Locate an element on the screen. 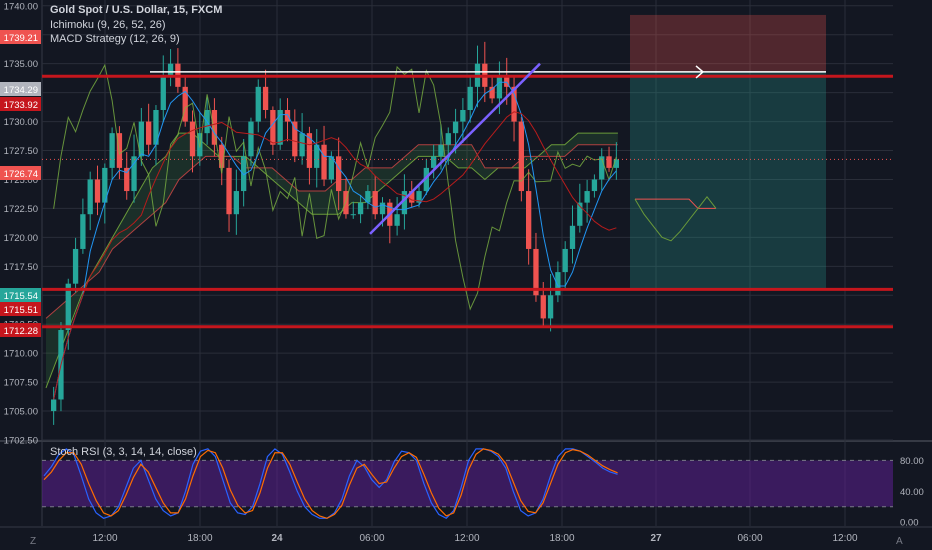 This screenshot has width=932, height=550. rsi-y-tick-label: 0.00 is located at coordinates (909, 523).